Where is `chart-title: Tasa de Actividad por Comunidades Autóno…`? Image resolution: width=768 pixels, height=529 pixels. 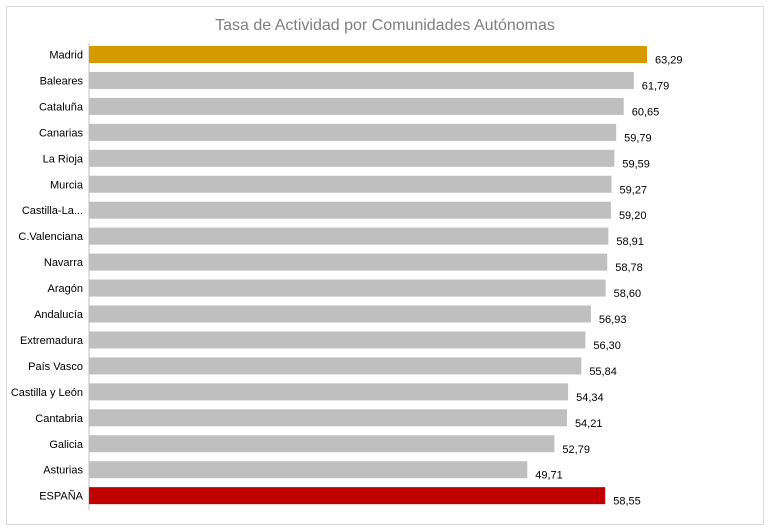
chart-title: Tasa de Actividad por Comunidades Autóno… is located at coordinates (385, 25).